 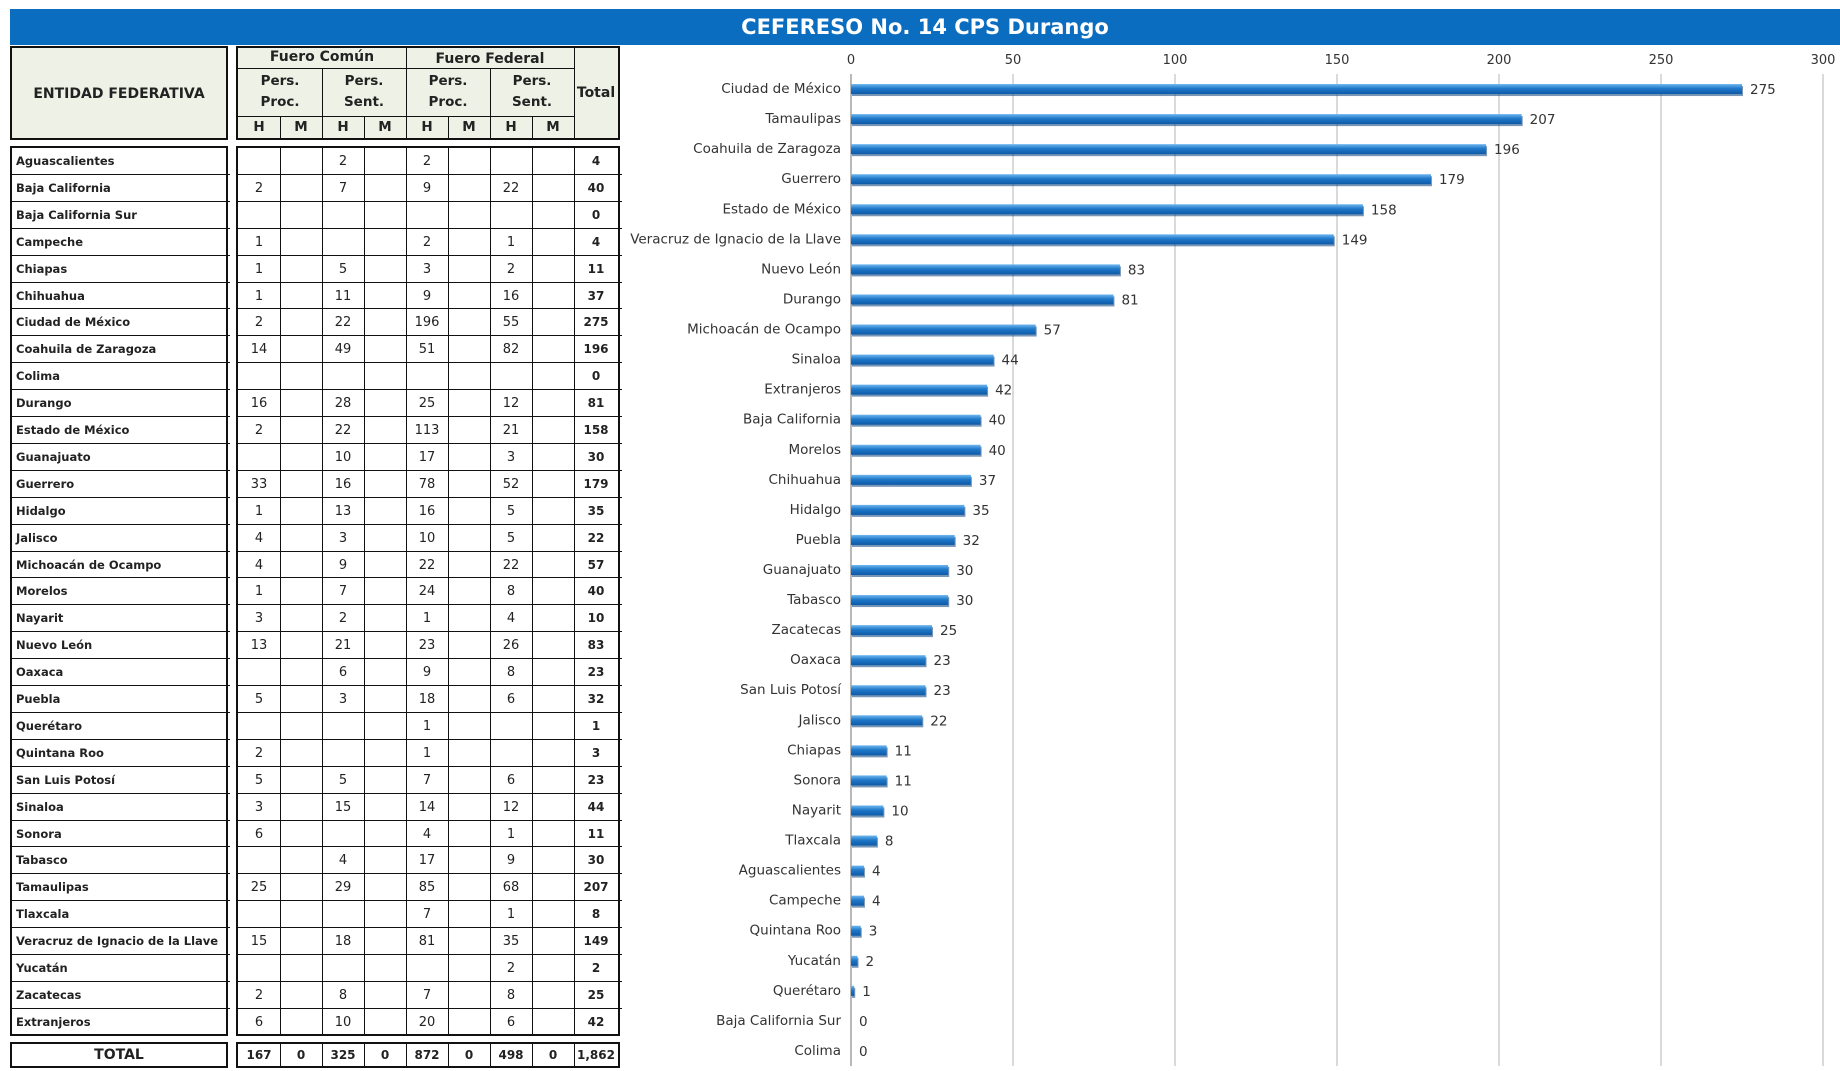 I want to click on row-name: Oaxaca, so click(x=40, y=672).